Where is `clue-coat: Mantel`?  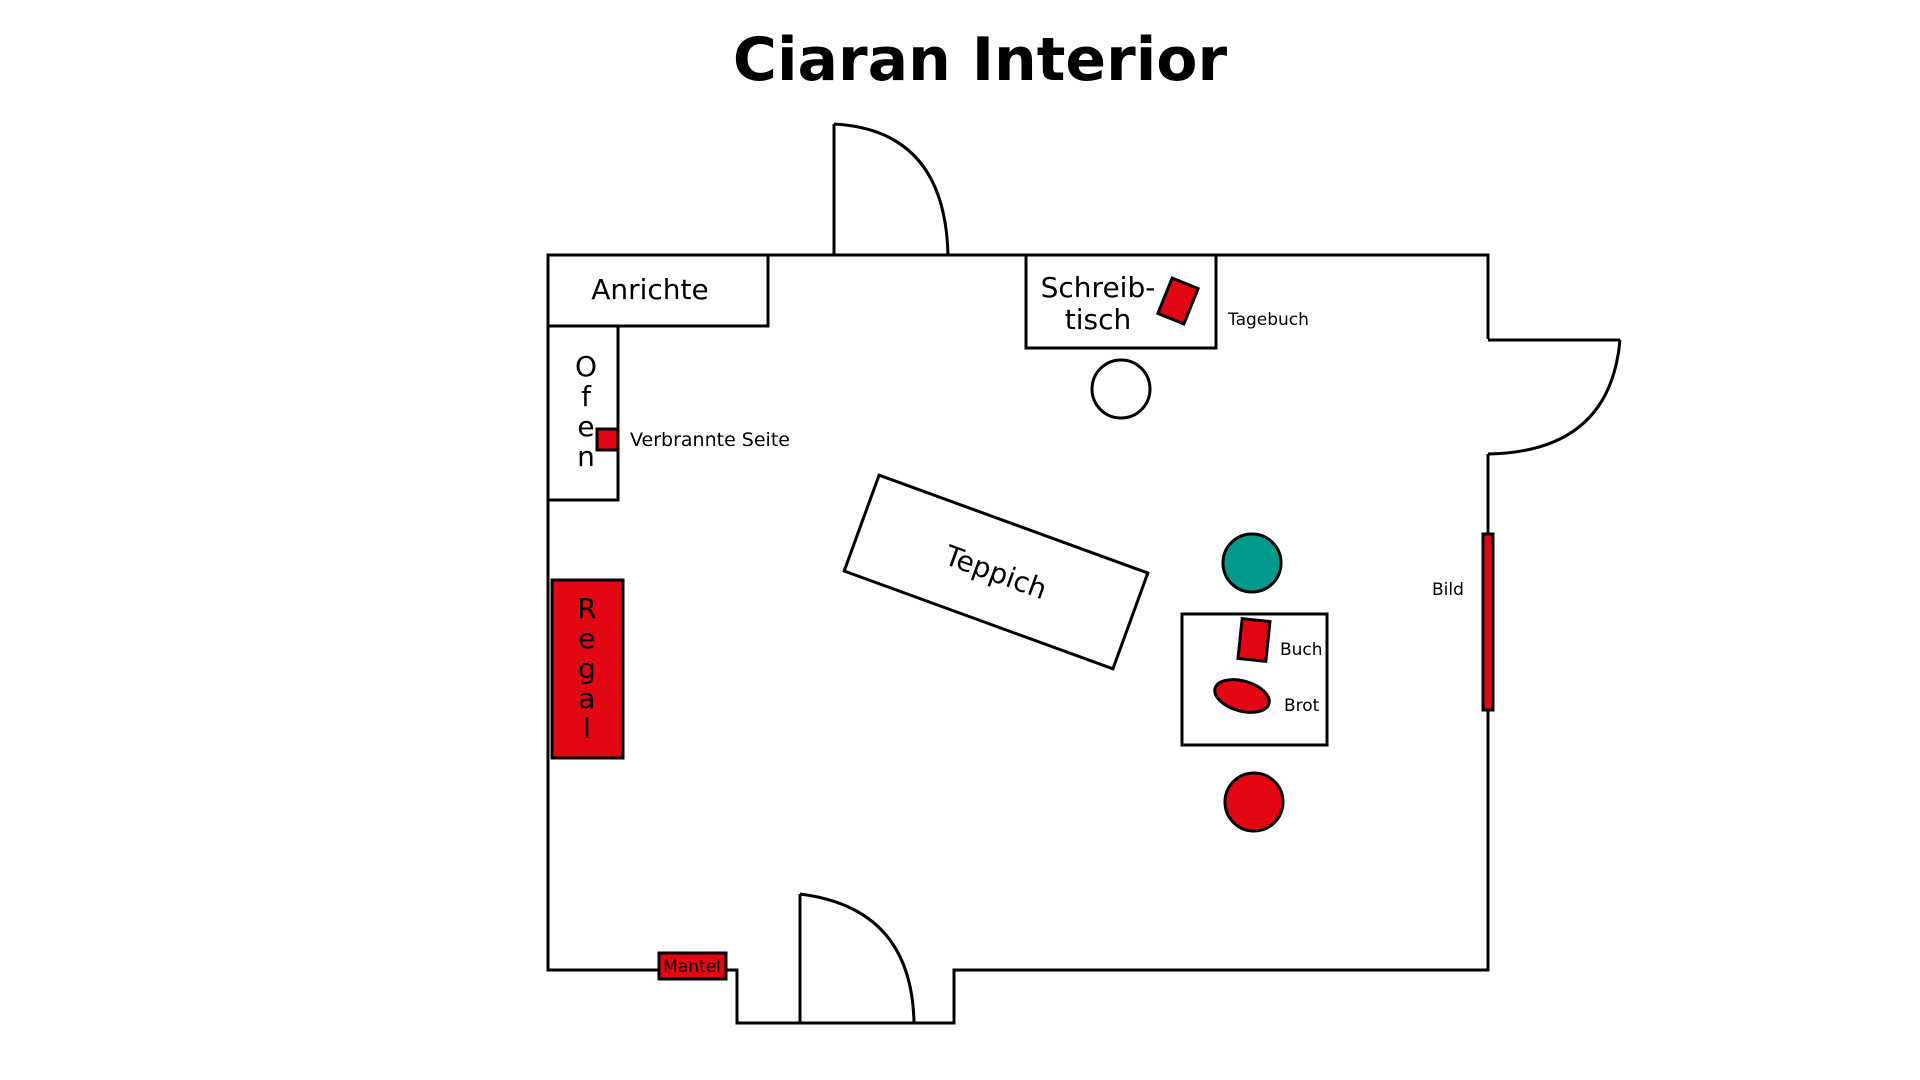 clue-coat: Mantel is located at coordinates (692, 966).